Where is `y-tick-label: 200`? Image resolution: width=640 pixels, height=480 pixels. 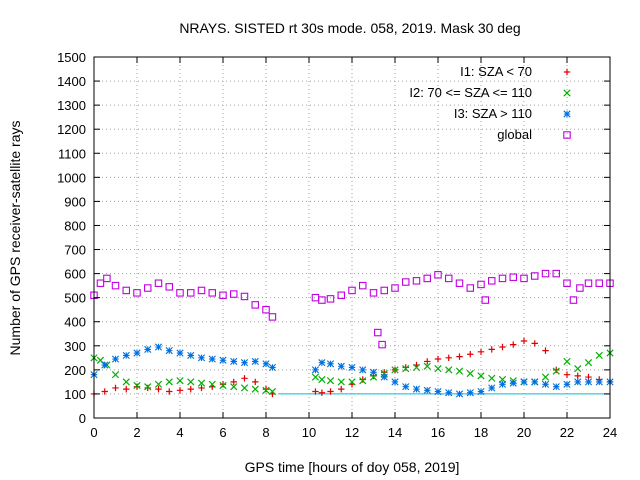 y-tick-label: 200 is located at coordinates (75, 370).